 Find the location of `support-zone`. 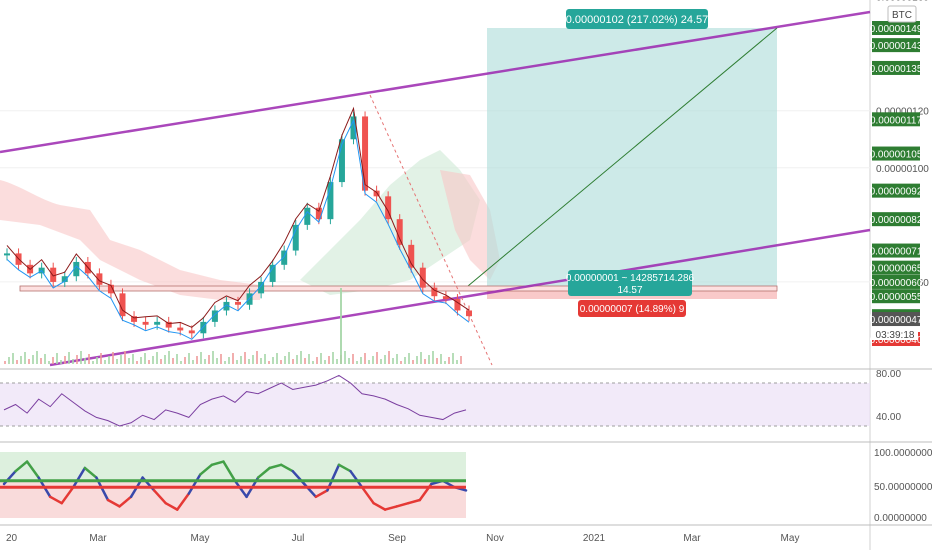

support-zone is located at coordinates (398, 288).